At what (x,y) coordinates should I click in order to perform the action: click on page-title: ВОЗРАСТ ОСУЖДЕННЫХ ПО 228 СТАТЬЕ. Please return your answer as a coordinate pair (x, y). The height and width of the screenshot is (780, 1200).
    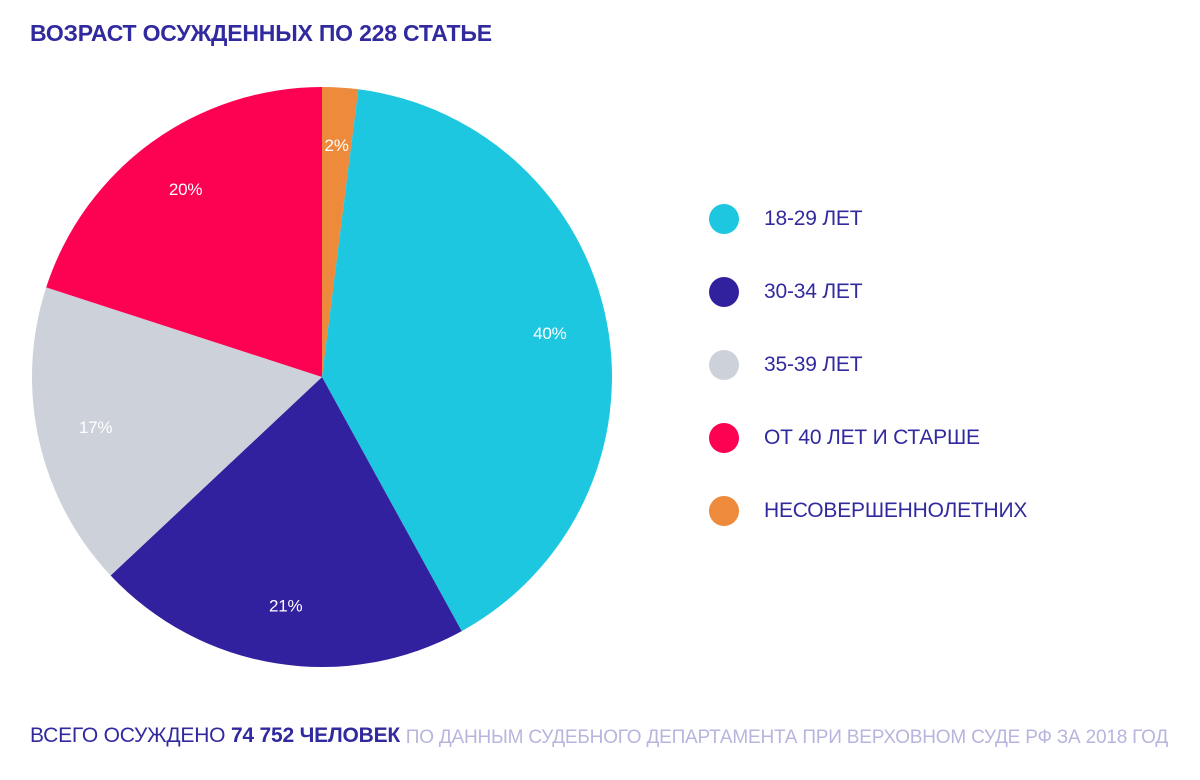
    Looking at the image, I should click on (261, 33).